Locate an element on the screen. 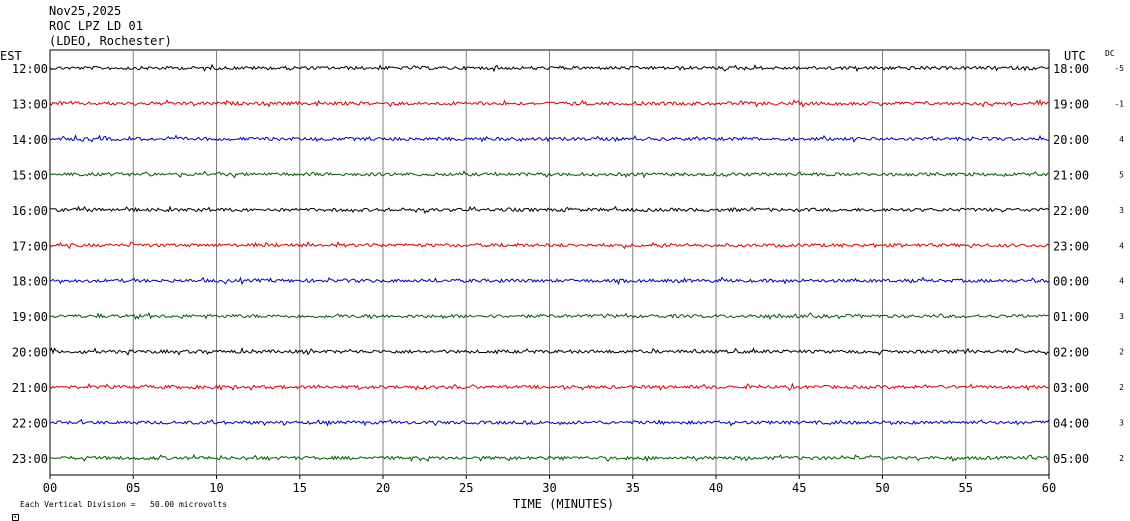 The height and width of the screenshot is (521, 1130). x-tick-label: 25 is located at coordinates (466, 488).